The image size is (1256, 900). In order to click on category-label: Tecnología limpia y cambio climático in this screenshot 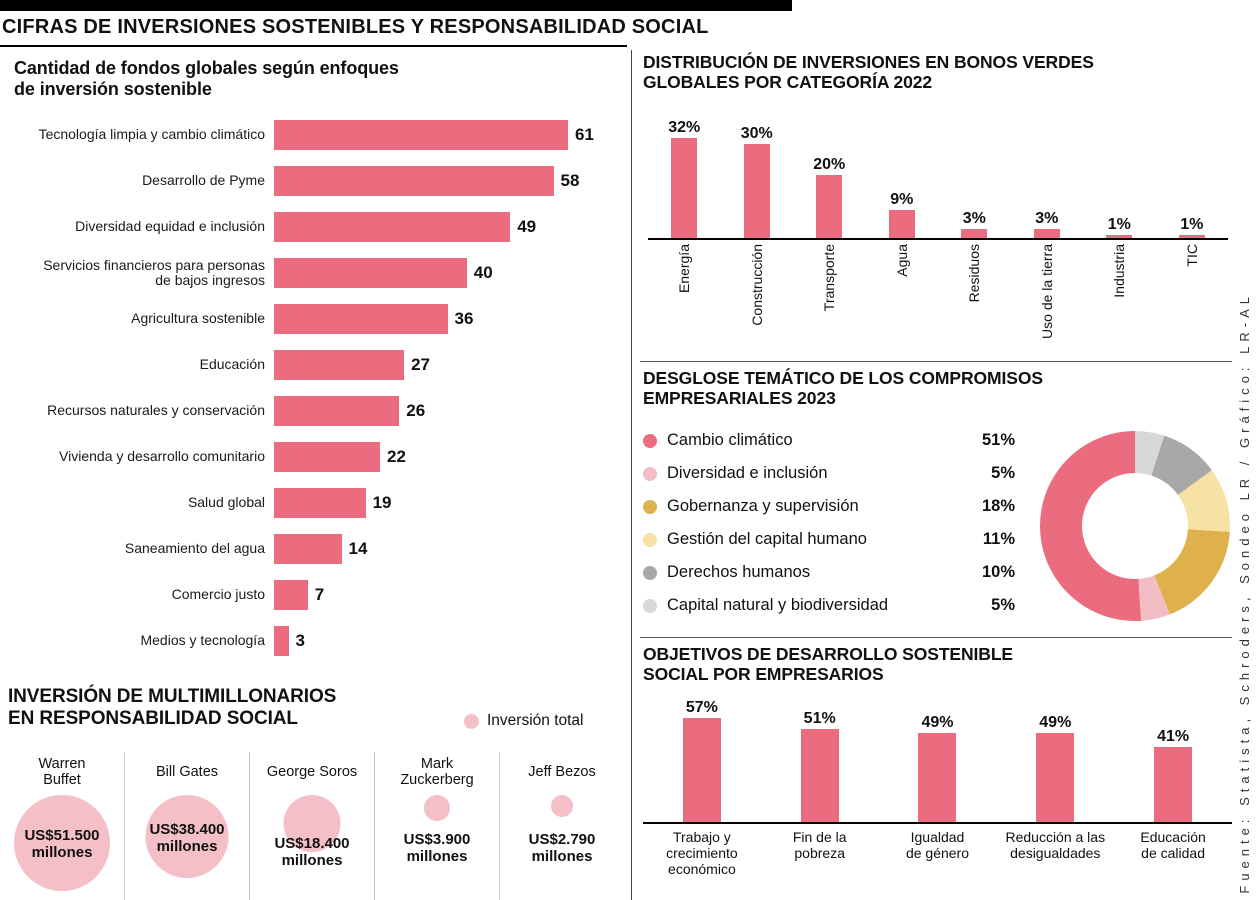, I will do `click(151, 134)`.